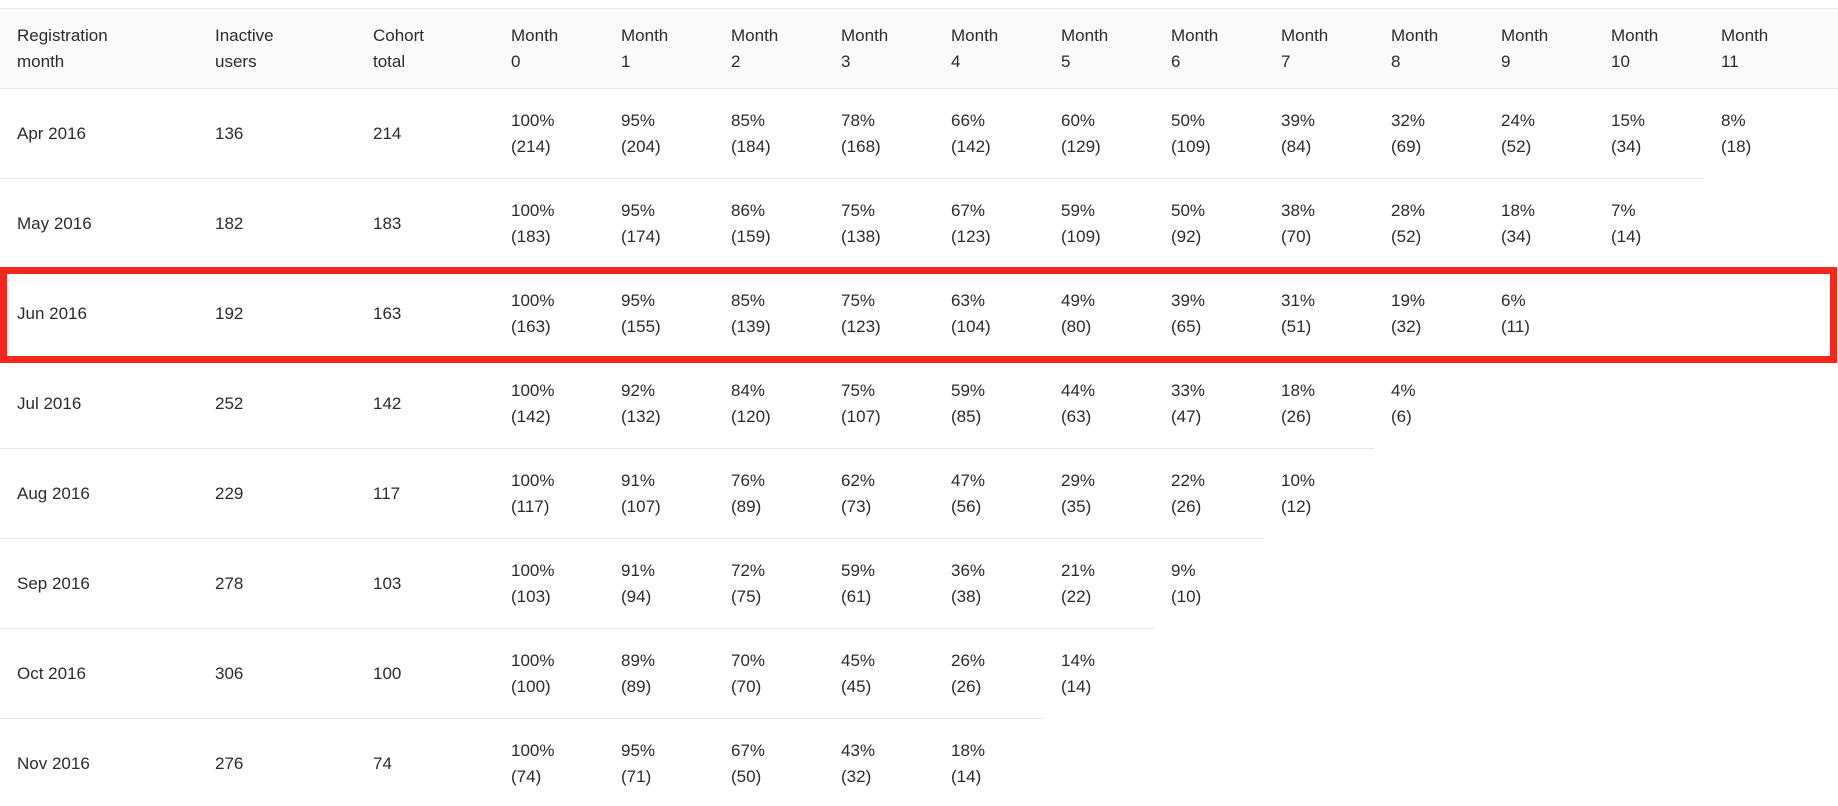 Image resolution: width=1838 pixels, height=806 pixels. I want to click on retention-percent: 78%, so click(858, 120).